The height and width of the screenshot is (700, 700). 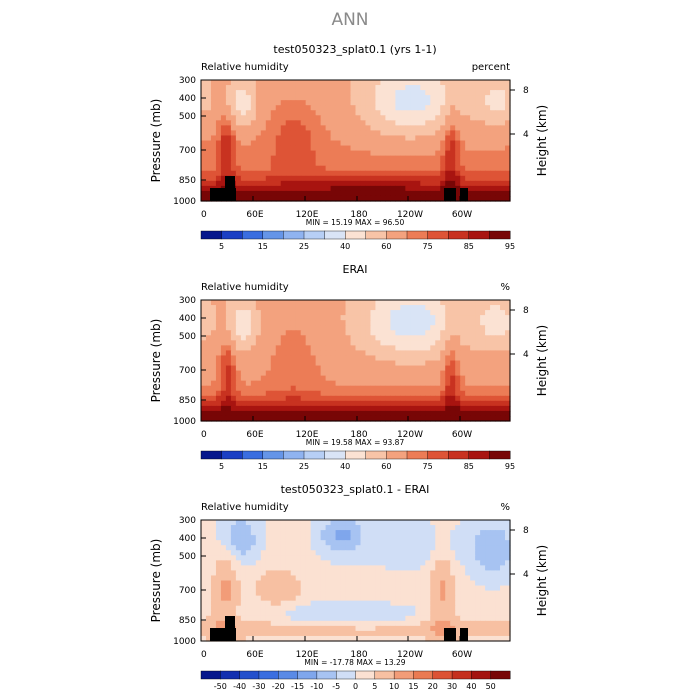 I want to click on colorbar-label: 20, so click(x=433, y=686).